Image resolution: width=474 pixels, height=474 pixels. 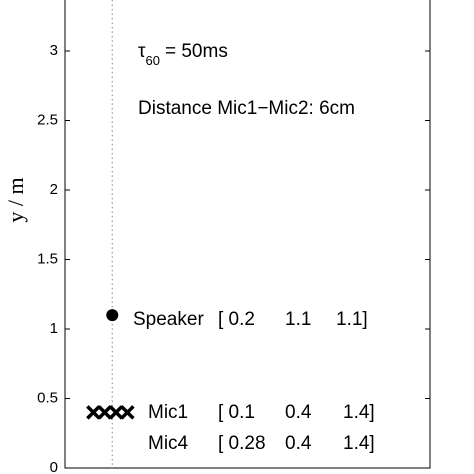 What do you see at coordinates (359, 443) in the screenshot?
I see `mic4-label: 1.4]` at bounding box center [359, 443].